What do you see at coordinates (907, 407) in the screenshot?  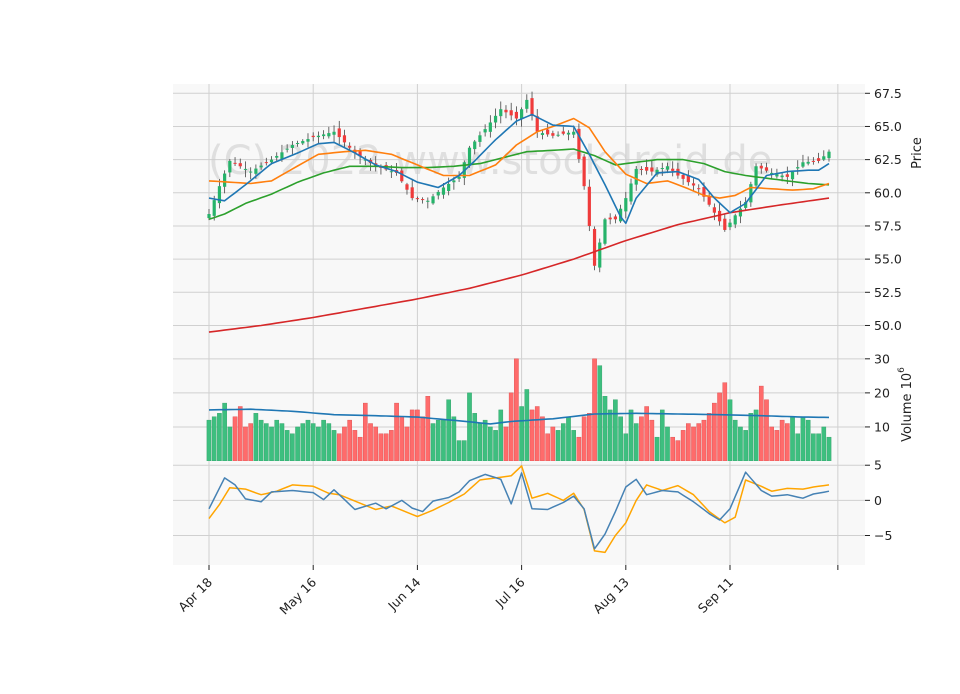 I see `volume-axis-label-base: Volume 10` at bounding box center [907, 407].